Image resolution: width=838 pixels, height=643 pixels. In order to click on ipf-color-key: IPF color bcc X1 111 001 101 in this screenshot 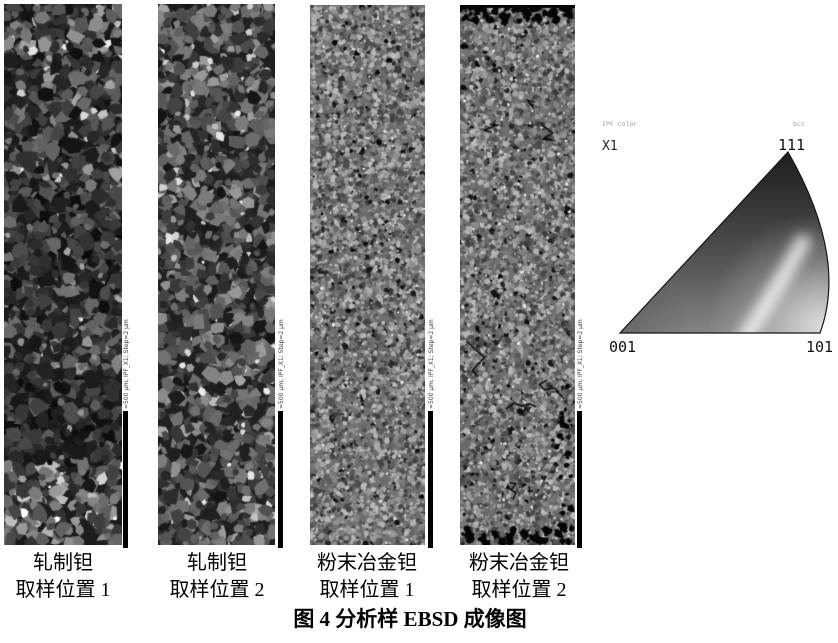, I will do `click(719, 240)`.